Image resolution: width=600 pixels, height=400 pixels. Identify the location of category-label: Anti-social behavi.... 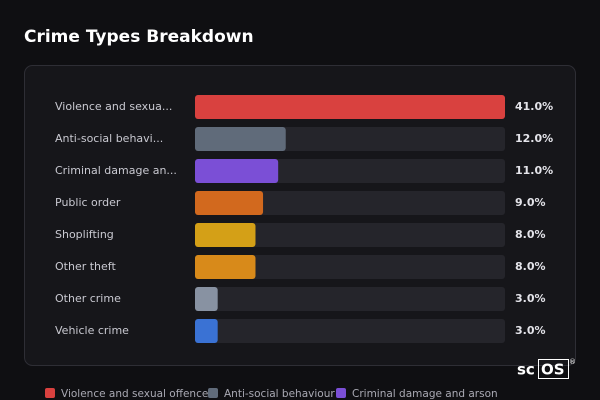
(109, 138).